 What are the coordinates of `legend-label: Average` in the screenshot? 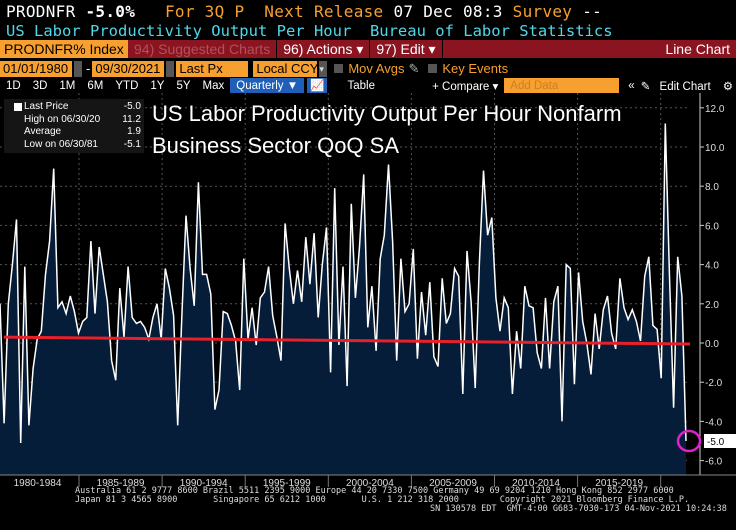 It's located at (43, 131).